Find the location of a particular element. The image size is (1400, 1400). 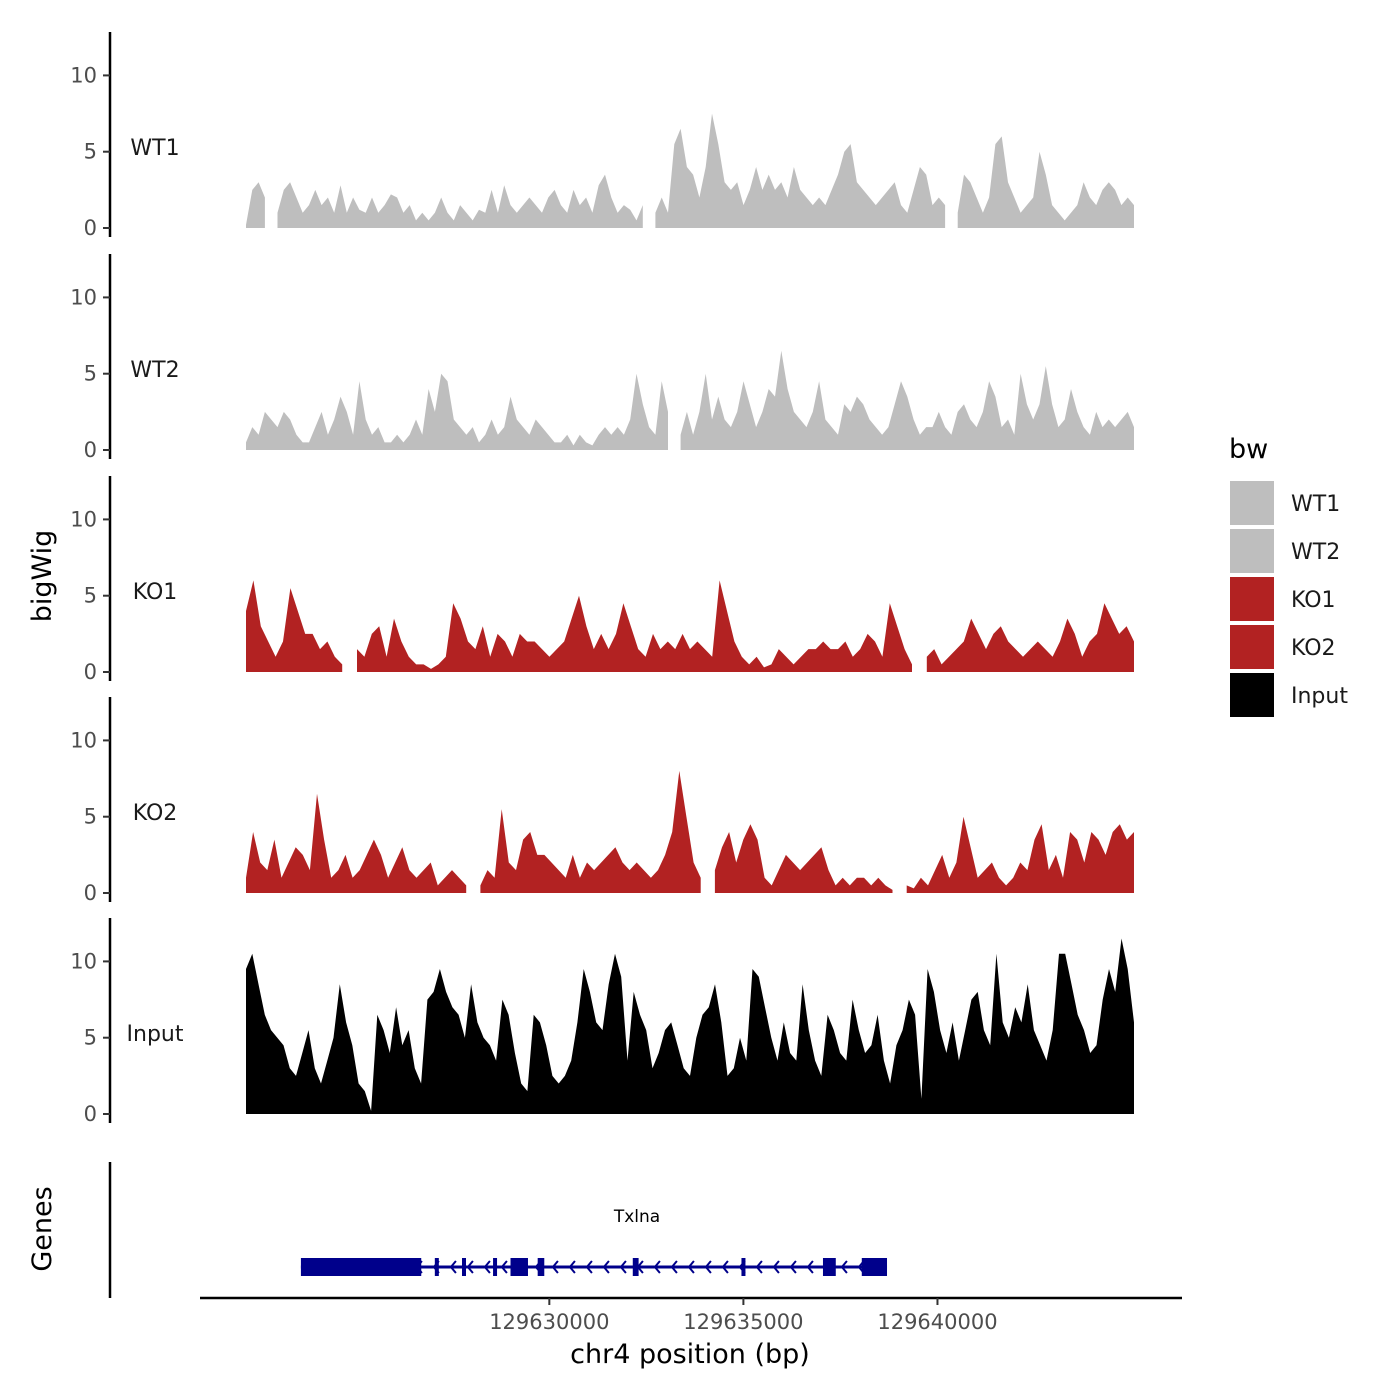

series-area-ko1 is located at coordinates (690, 626).